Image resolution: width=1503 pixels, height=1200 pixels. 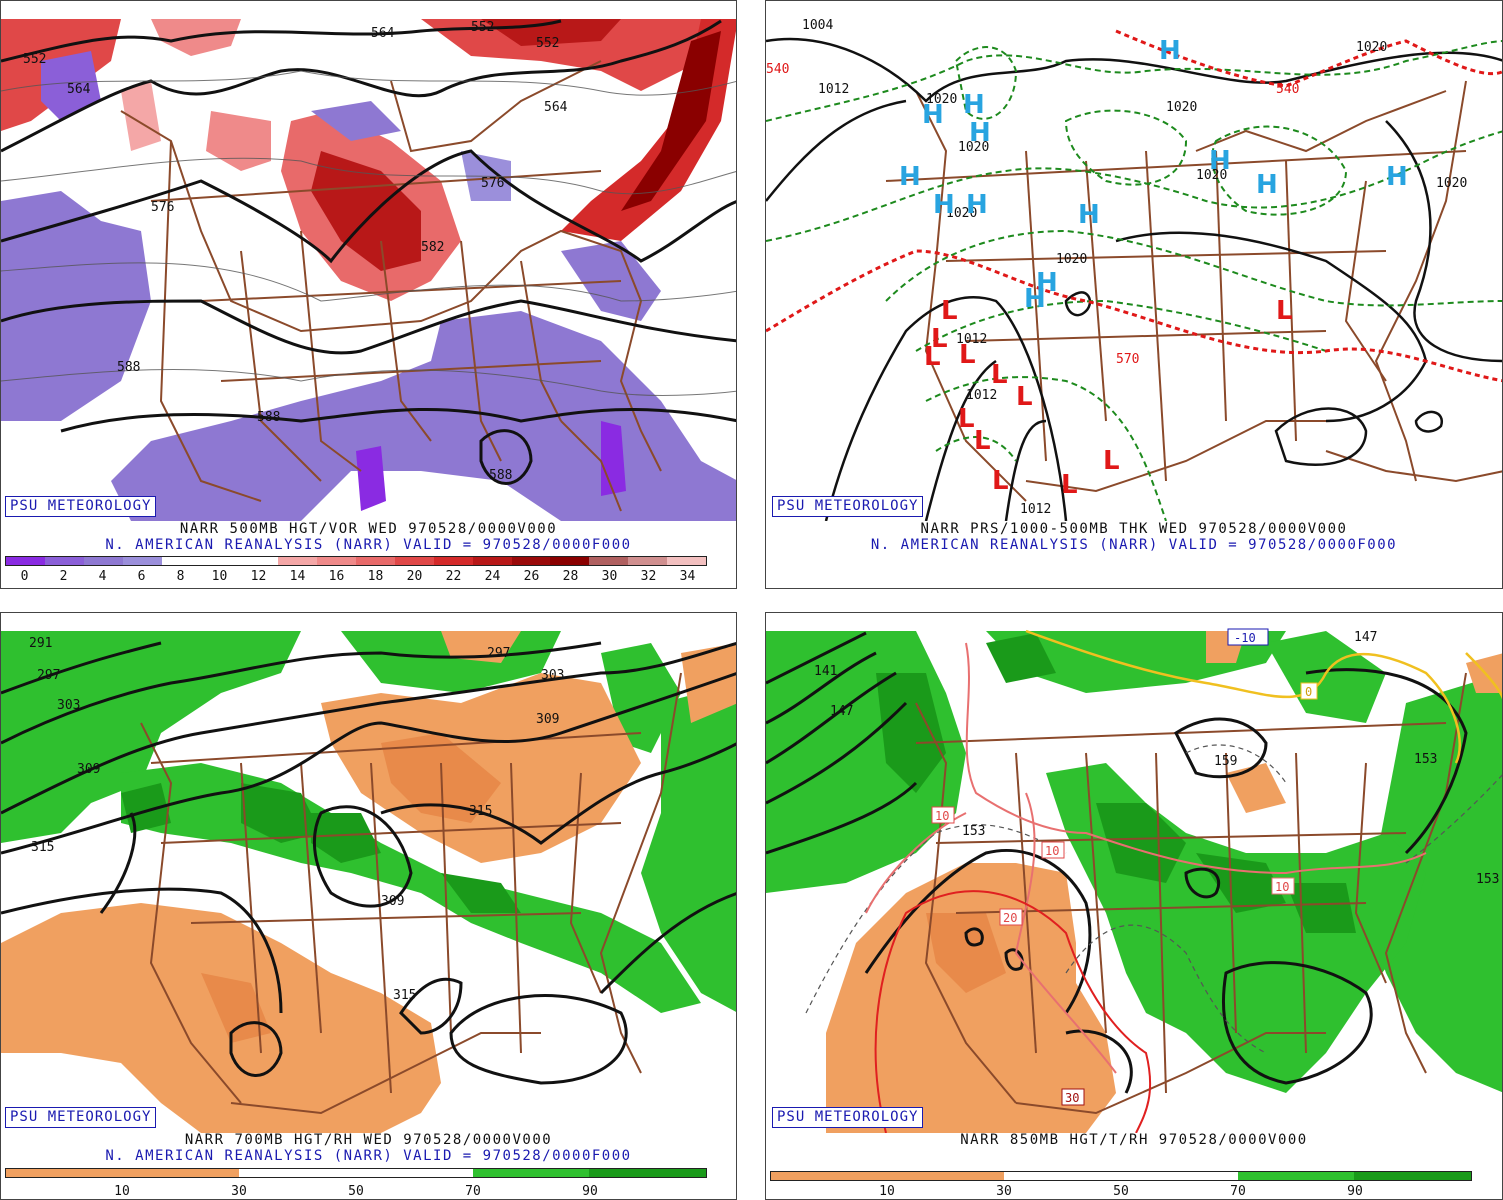 What do you see at coordinates (648, 576) in the screenshot?
I see `colorbar-tick-label: 32` at bounding box center [648, 576].